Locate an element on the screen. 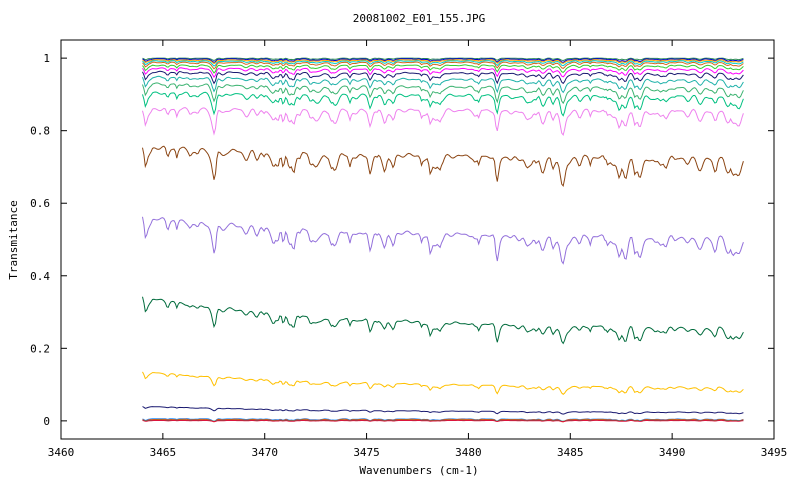 The image size is (800, 480). y-tick-label: 1 is located at coordinates (46, 58).